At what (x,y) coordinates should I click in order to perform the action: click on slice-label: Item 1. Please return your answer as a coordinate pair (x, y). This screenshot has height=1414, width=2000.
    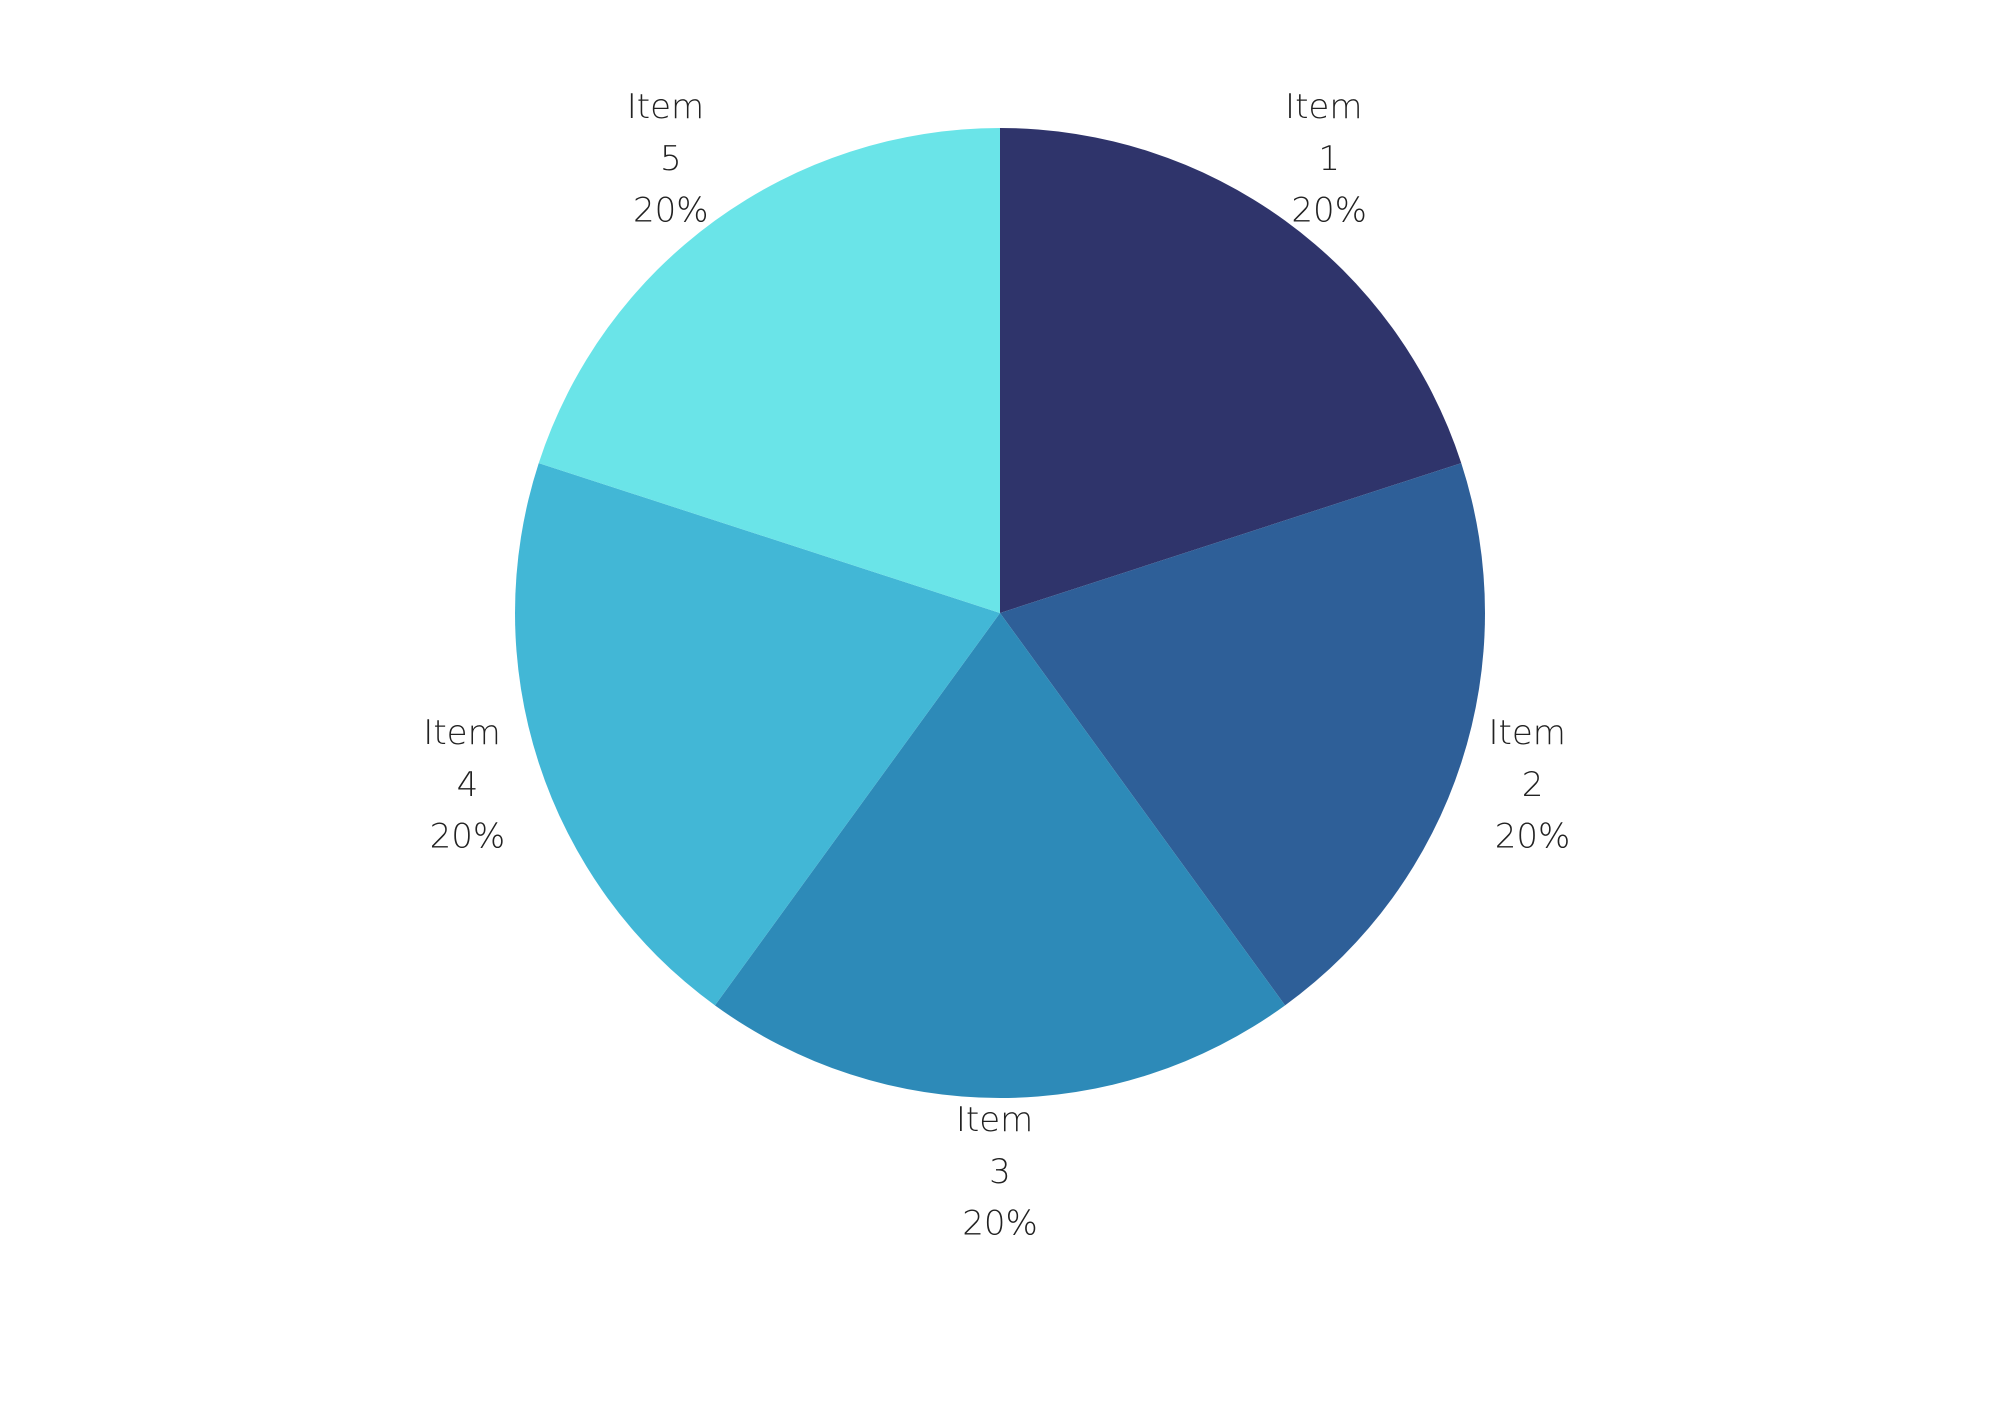
    Looking at the image, I should click on (1329, 132).